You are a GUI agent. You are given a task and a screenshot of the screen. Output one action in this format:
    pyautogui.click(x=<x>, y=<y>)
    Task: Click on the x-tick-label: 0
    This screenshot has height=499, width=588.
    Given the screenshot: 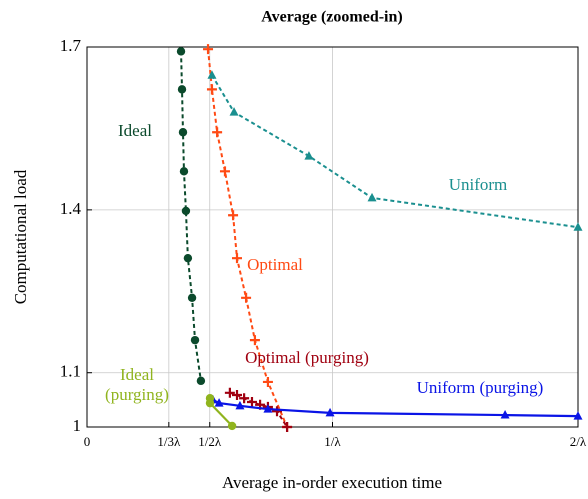 What is the action you would take?
    pyautogui.click(x=87, y=441)
    